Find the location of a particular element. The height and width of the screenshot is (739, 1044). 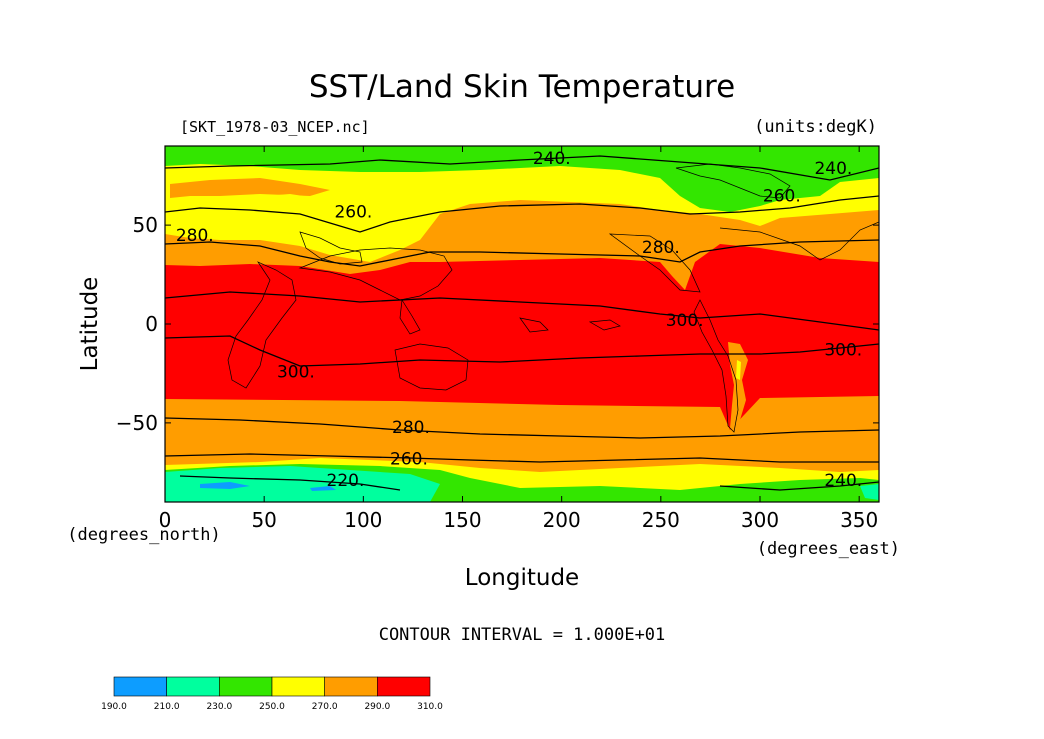

colorbar: 190.0 210.0 230.0 250.0 270.0 290.0 310.0 is located at coordinates (272, 694).